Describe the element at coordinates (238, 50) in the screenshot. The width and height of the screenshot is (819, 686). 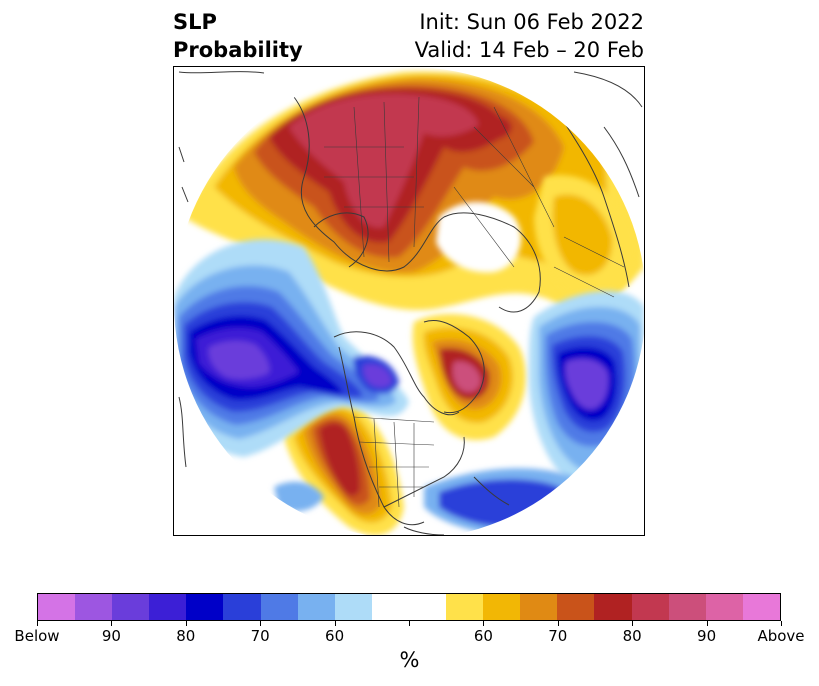
I see `title-quantity: Probability` at that location.